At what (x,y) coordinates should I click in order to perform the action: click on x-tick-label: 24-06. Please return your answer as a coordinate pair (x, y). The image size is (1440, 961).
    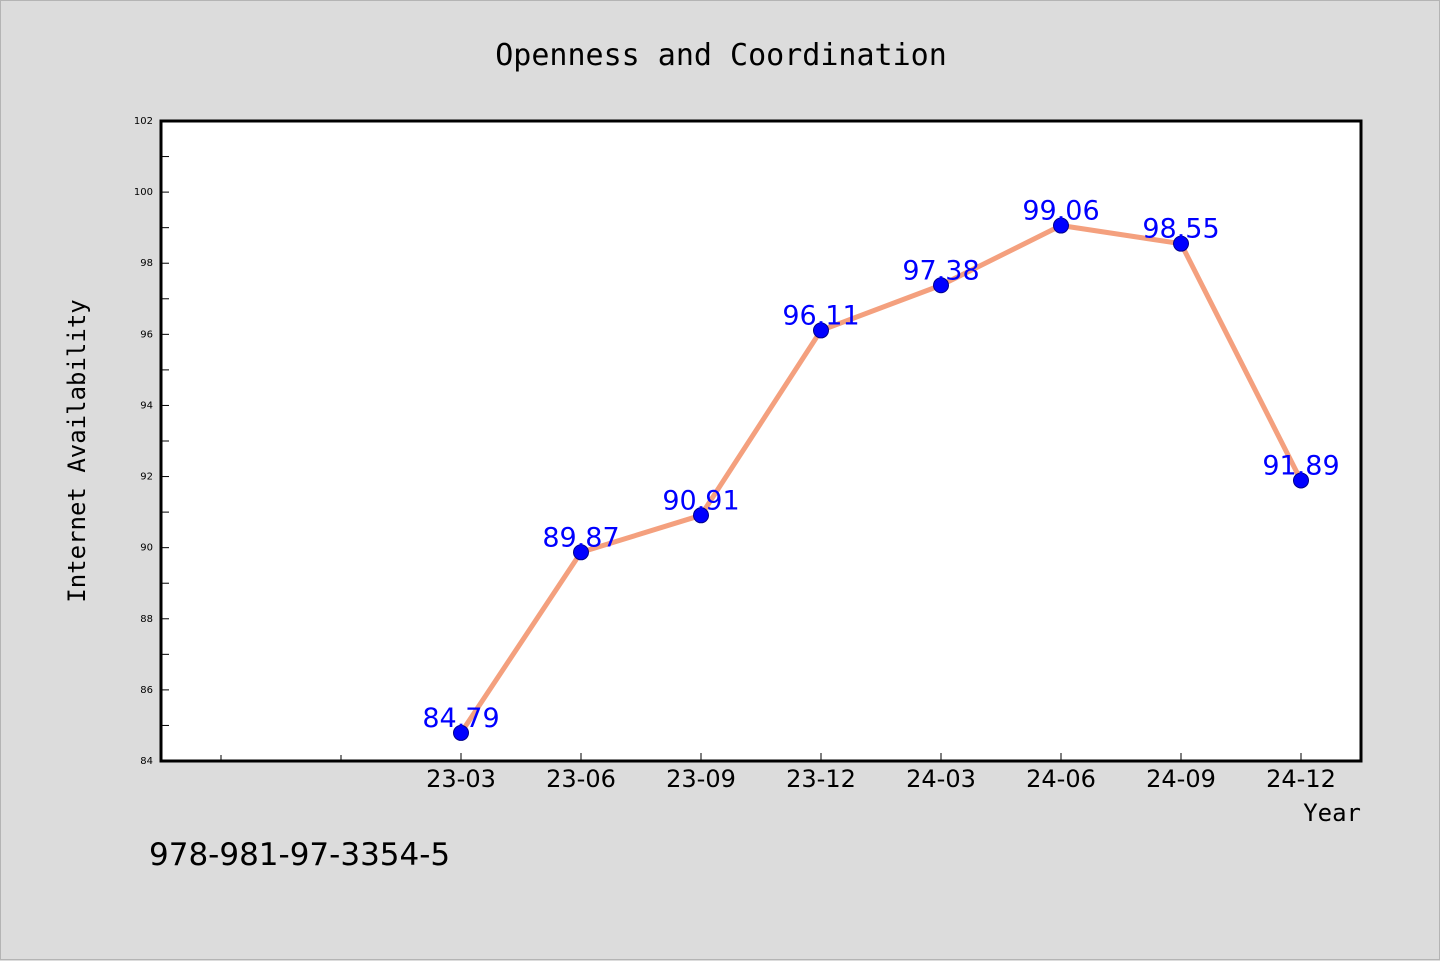
    Looking at the image, I should click on (1061, 779).